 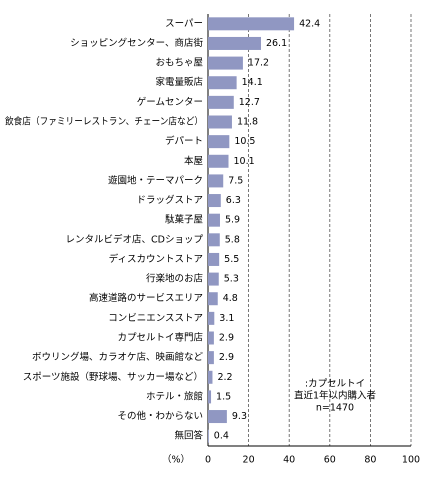 What do you see at coordinates (249, 460) in the screenshot?
I see `x-tick-label: 20` at bounding box center [249, 460].